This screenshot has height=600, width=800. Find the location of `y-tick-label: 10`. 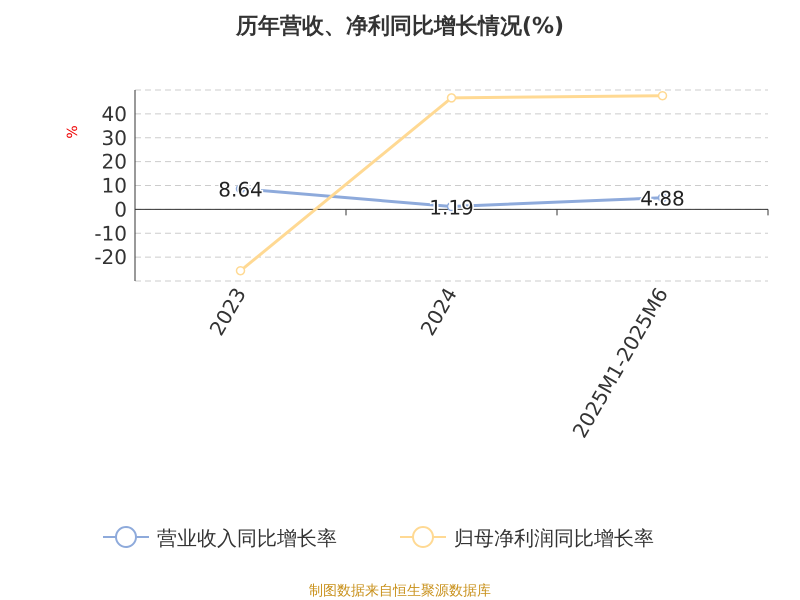

y-tick-label: 10 is located at coordinates (114, 186).